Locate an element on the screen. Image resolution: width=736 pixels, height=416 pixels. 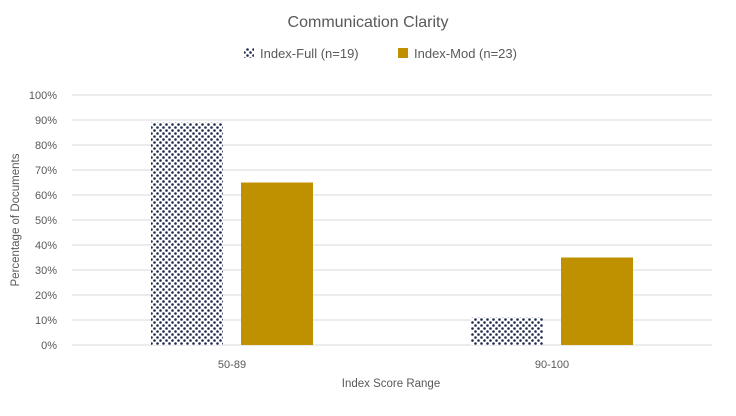
y-tick-label: 80% is located at coordinates (46, 146).